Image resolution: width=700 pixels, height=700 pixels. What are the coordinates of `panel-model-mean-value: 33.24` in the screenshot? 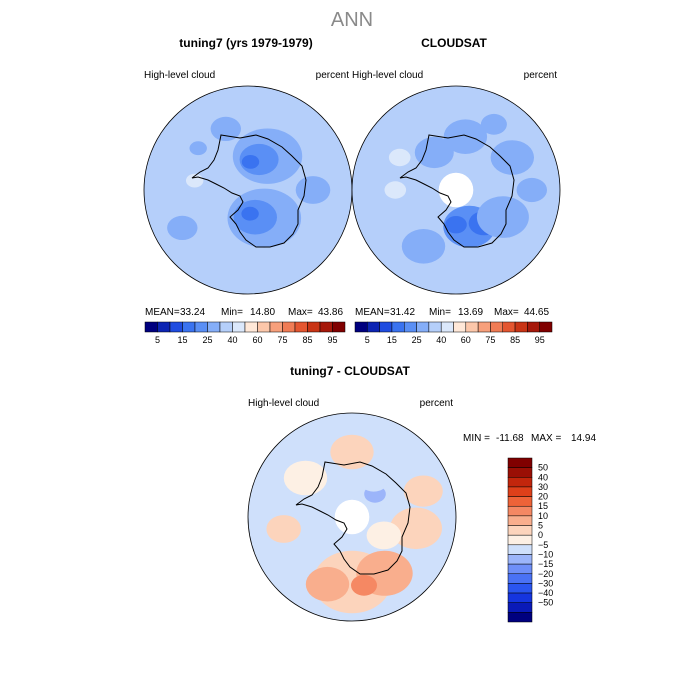 It's located at (192, 312).